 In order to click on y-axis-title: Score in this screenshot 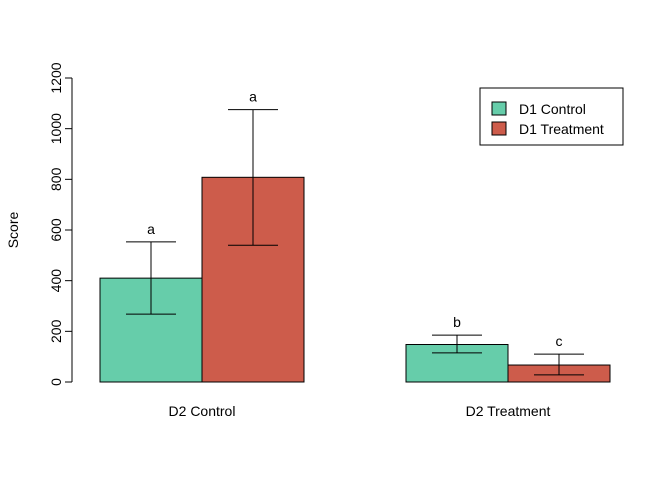, I will do `click(13, 230)`.